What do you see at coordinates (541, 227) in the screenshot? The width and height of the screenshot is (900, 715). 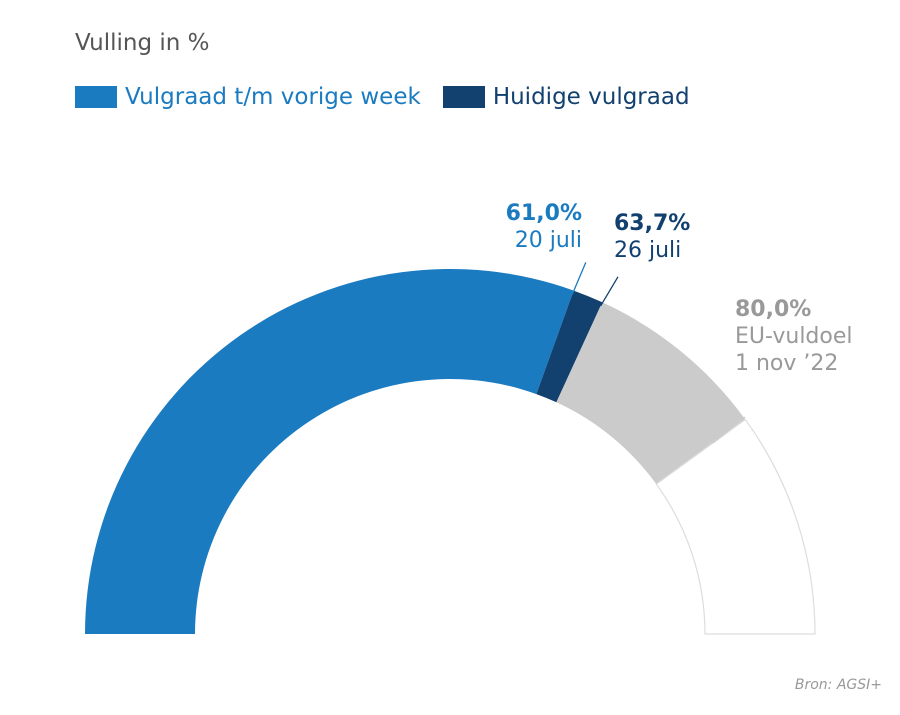 I see `annotation-previous: 61,0% 20 juli` at bounding box center [541, 227].